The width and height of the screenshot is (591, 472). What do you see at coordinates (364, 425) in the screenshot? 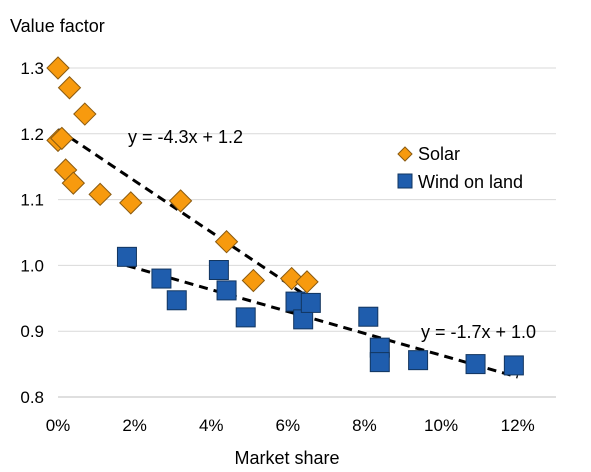
I see `x-tick-label: 8%` at bounding box center [364, 425].